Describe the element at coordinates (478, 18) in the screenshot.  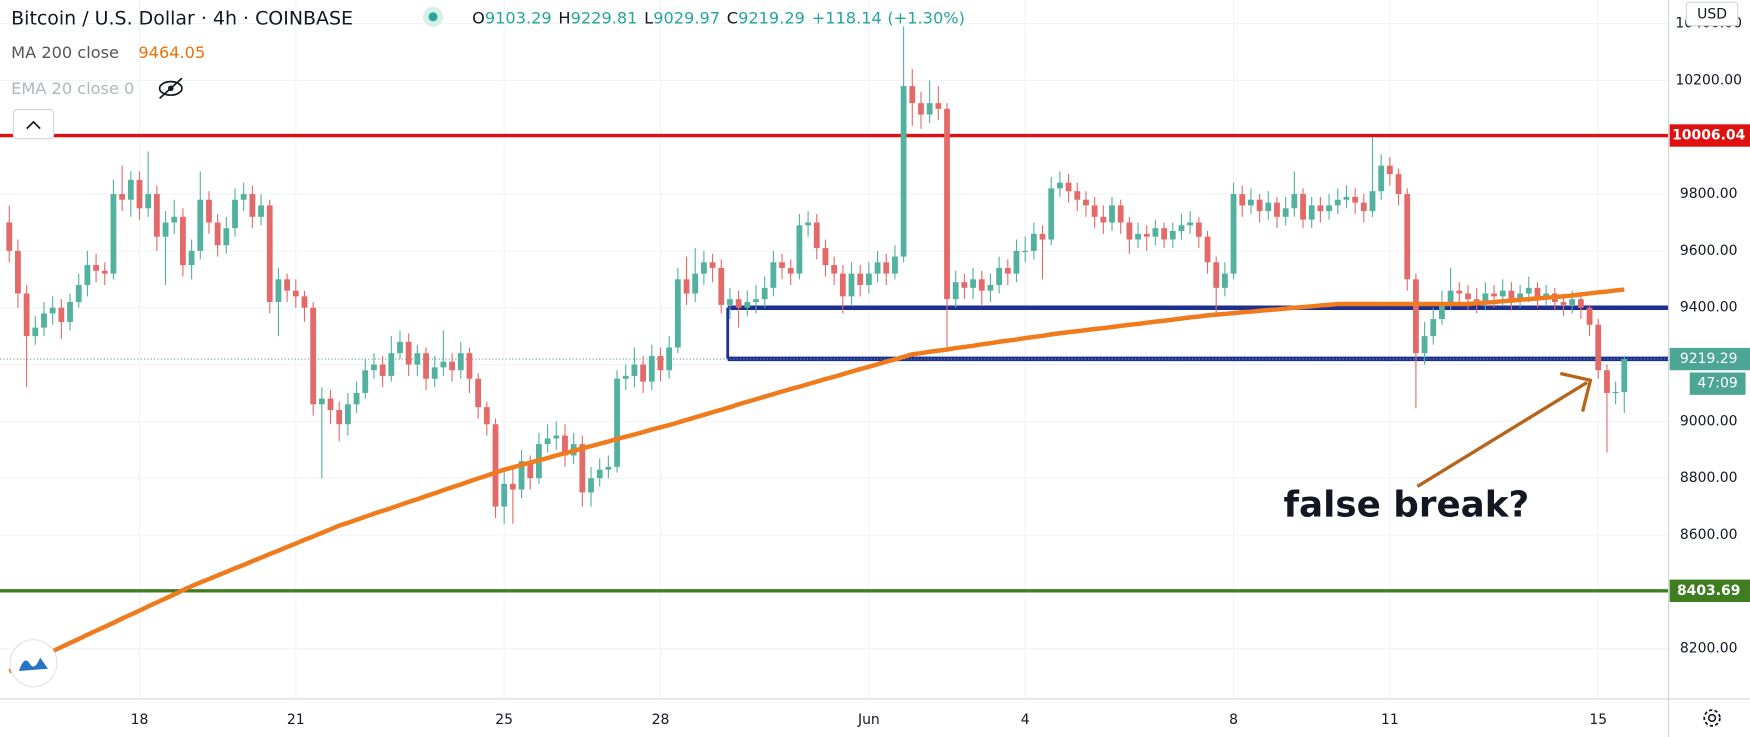
I see `ohlc-key: O` at that location.